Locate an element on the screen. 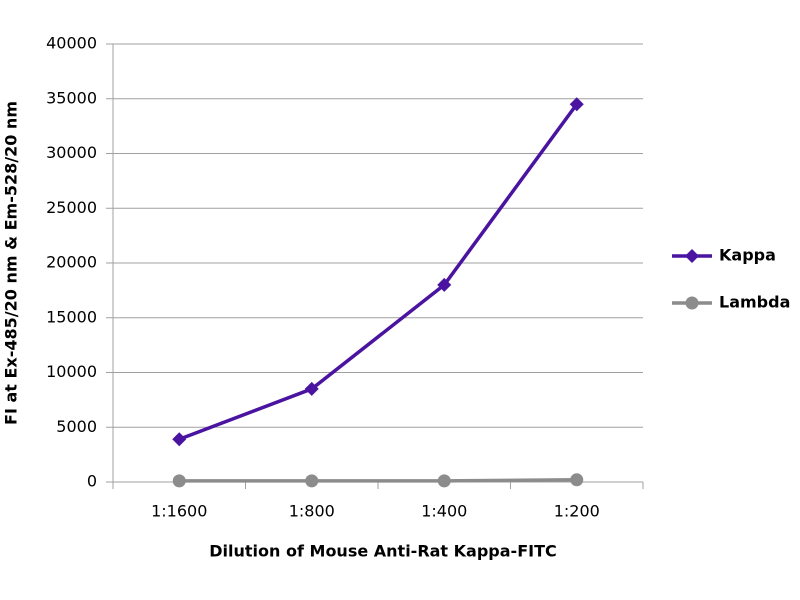  y-tick-label: 5000 is located at coordinates (76, 426).